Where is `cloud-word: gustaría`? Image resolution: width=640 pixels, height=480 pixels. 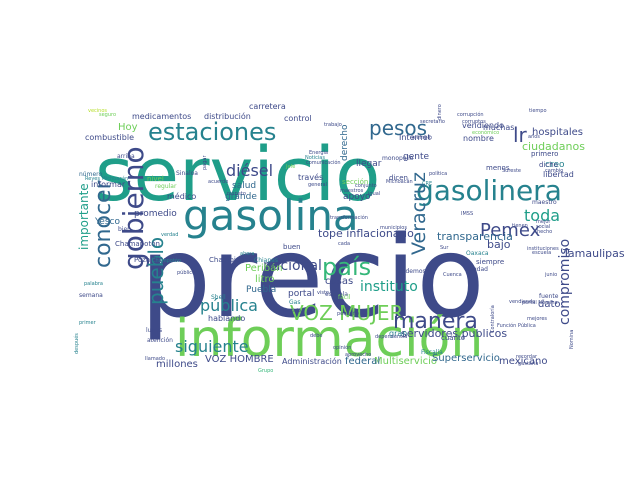
cloud-word: gustaría is located at coordinates (528, 363).